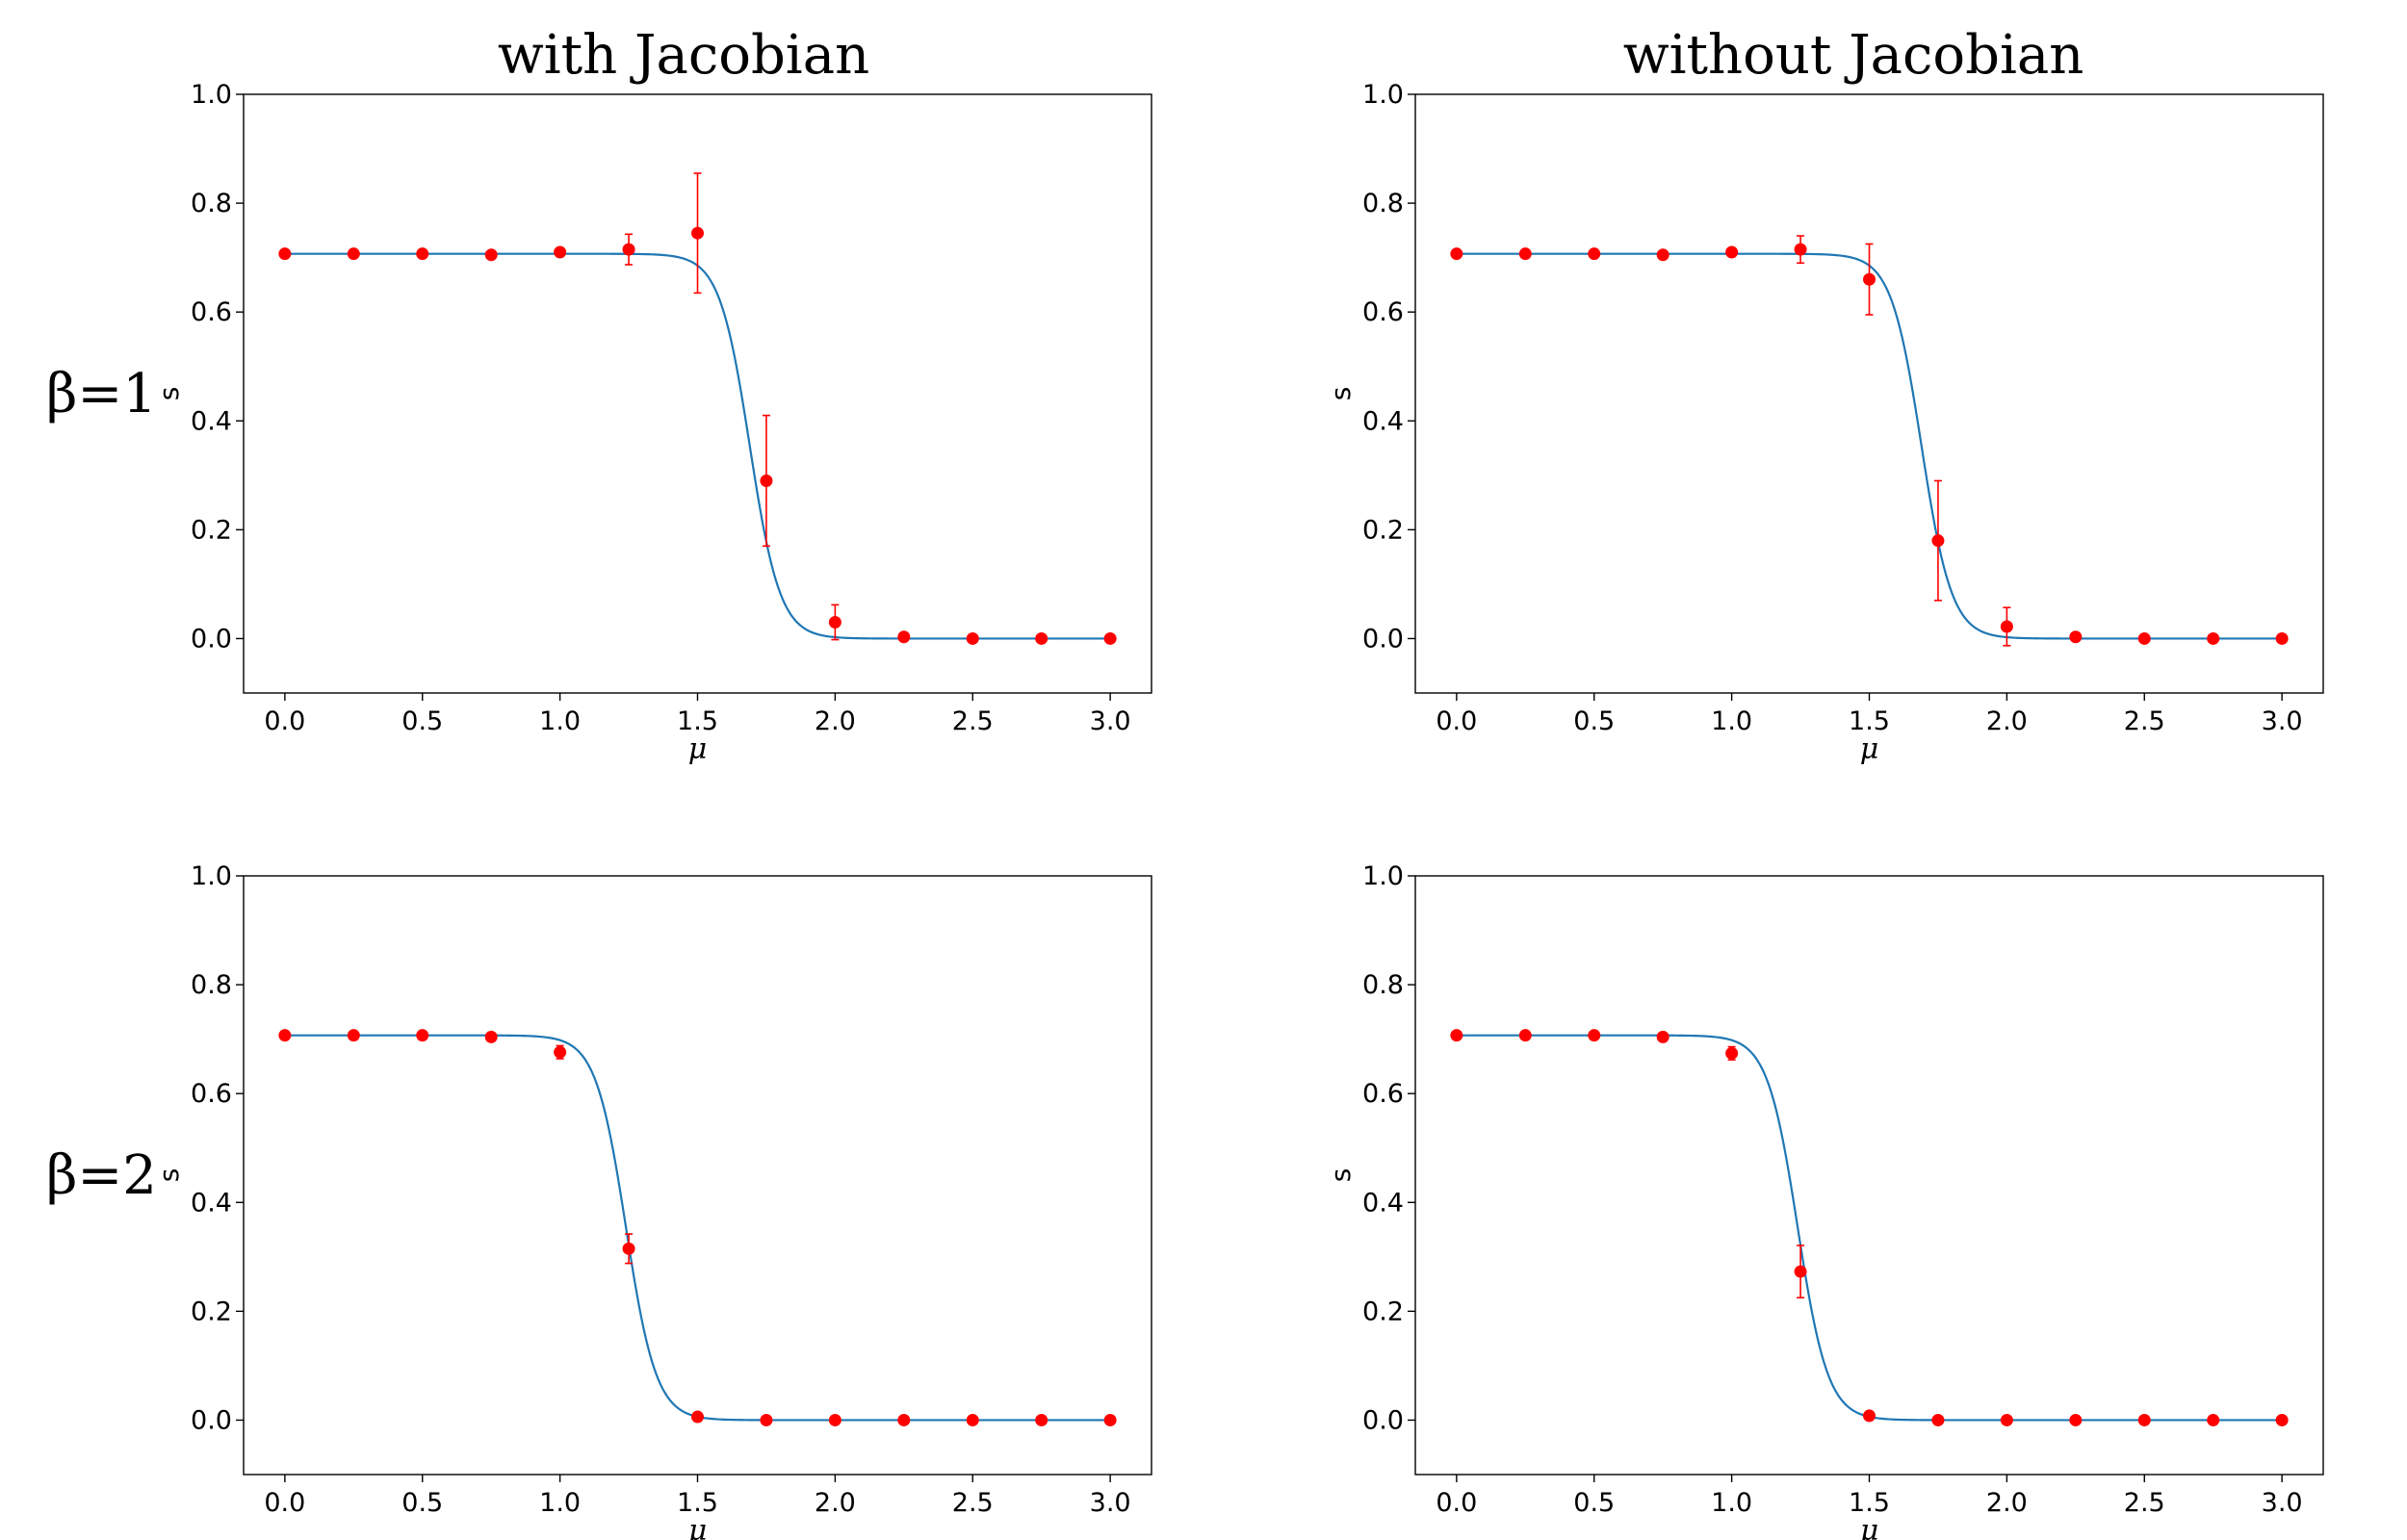 The image size is (2407, 1540). I want to click on fit-curve, so click(697, 1228).